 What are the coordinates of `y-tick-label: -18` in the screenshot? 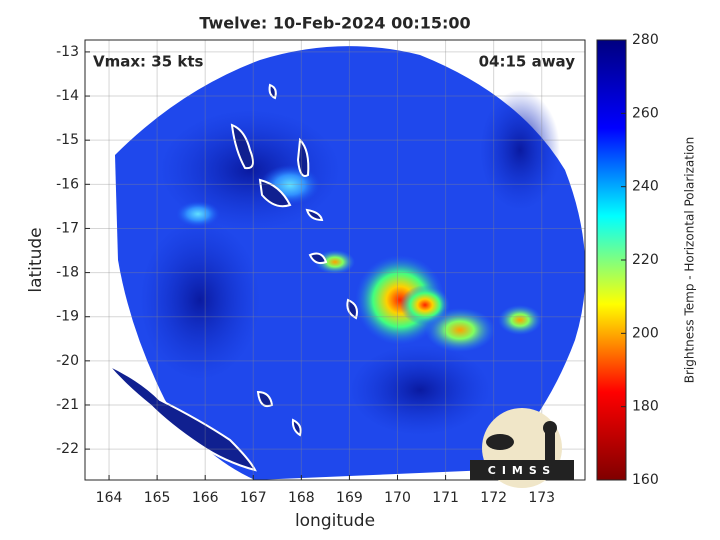 It's located at (67, 273).